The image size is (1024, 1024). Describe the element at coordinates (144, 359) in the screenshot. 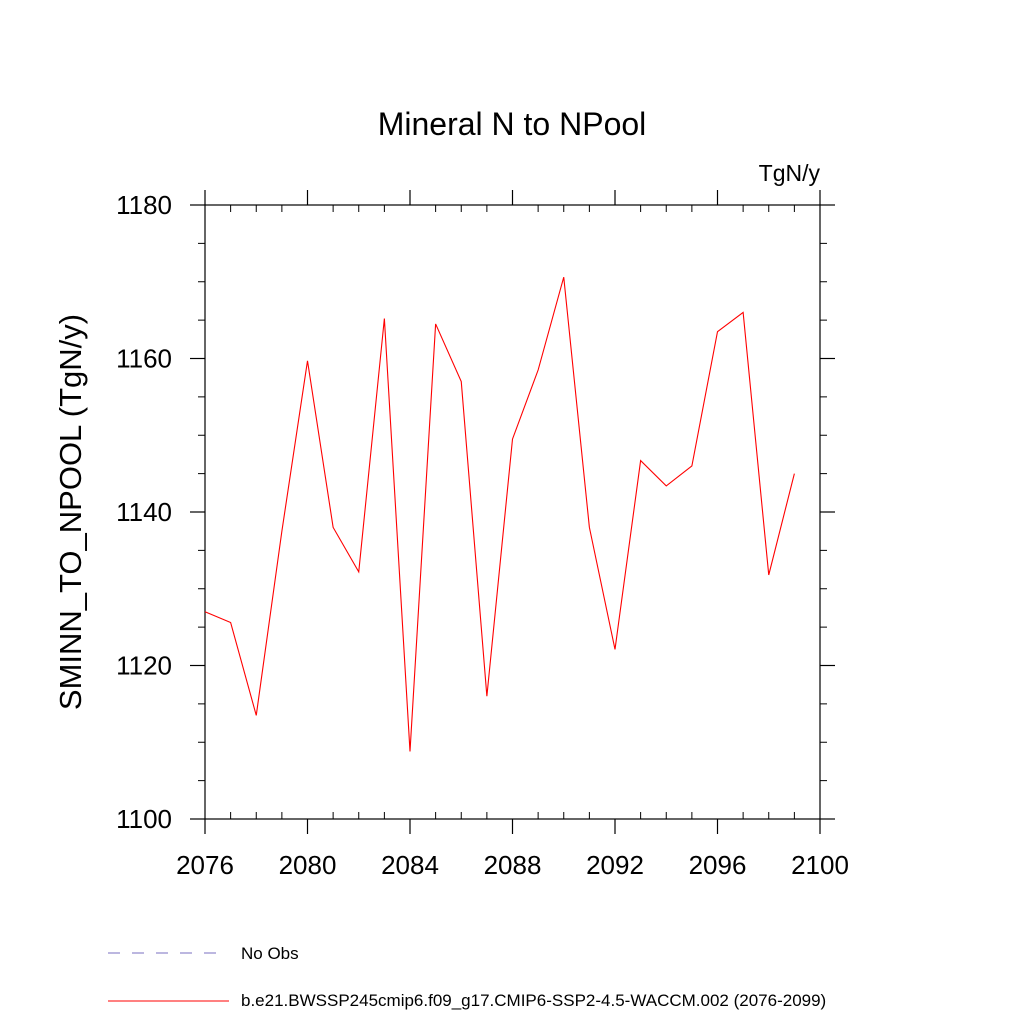

I see `y-tick-label: 1160` at that location.